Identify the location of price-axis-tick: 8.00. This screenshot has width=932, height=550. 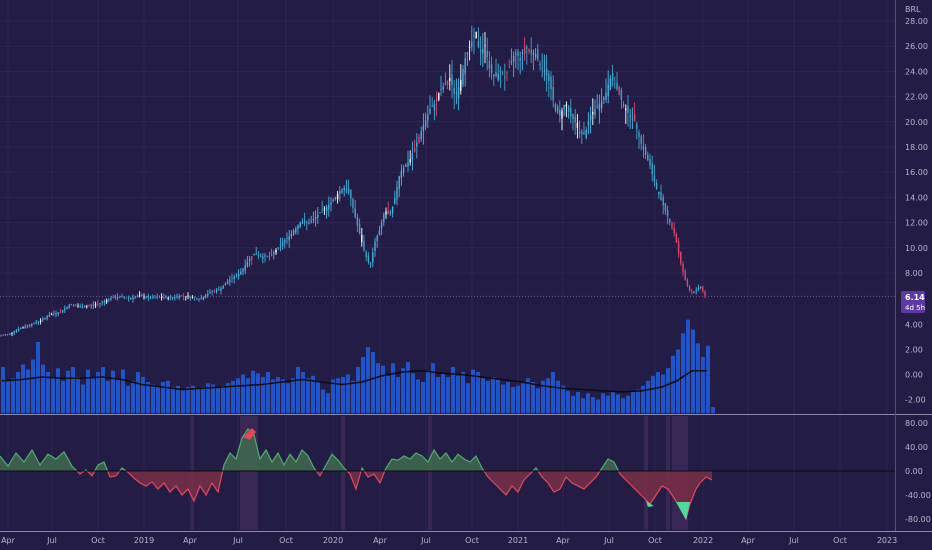
(914, 273).